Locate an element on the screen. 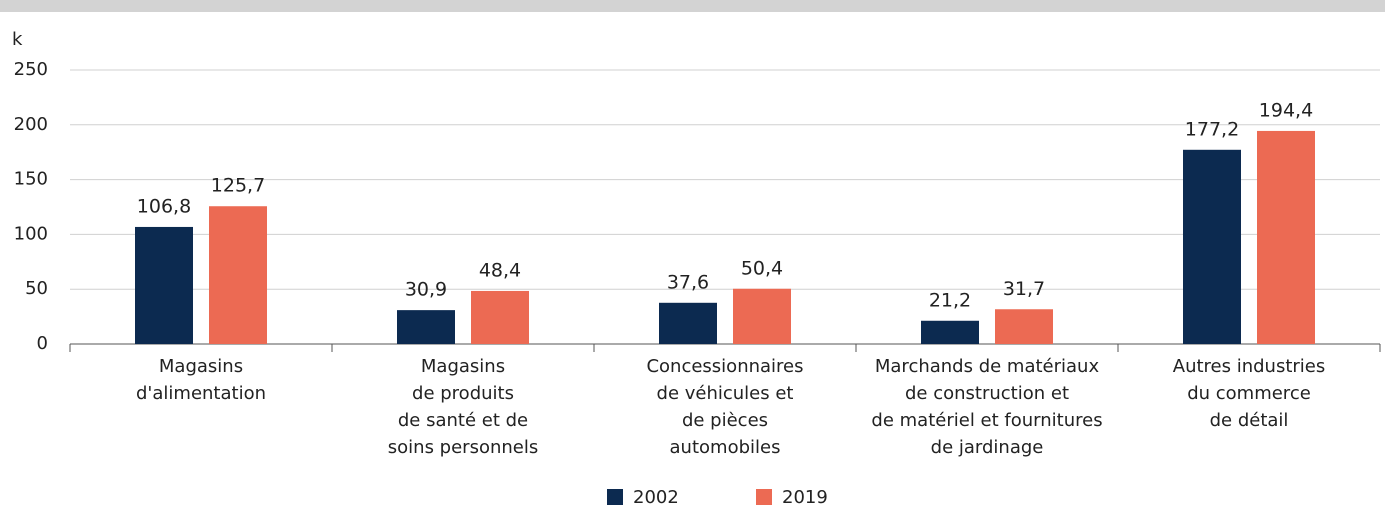 The height and width of the screenshot is (512, 1385). x-tick-label: soins personnels is located at coordinates (463, 447).